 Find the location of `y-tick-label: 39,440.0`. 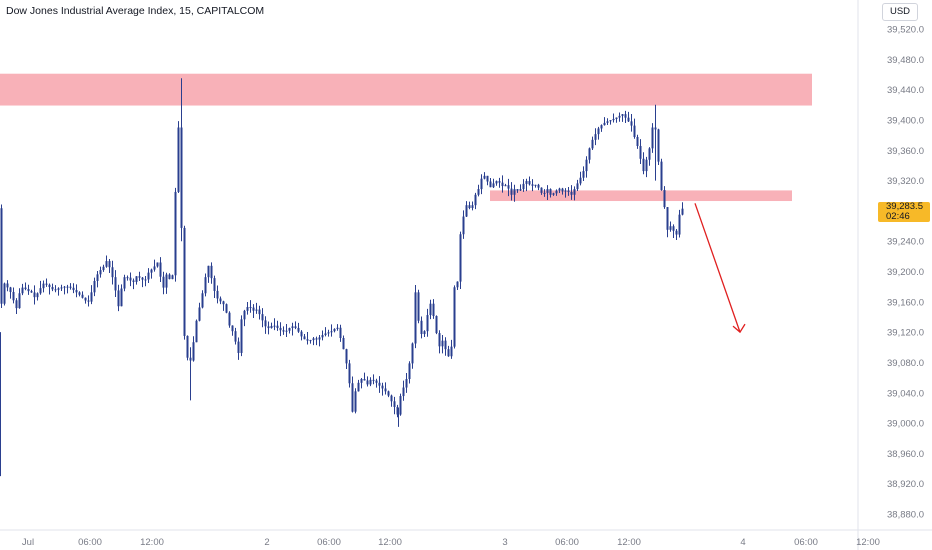

y-tick-label: 39,440.0 is located at coordinates (905, 90).